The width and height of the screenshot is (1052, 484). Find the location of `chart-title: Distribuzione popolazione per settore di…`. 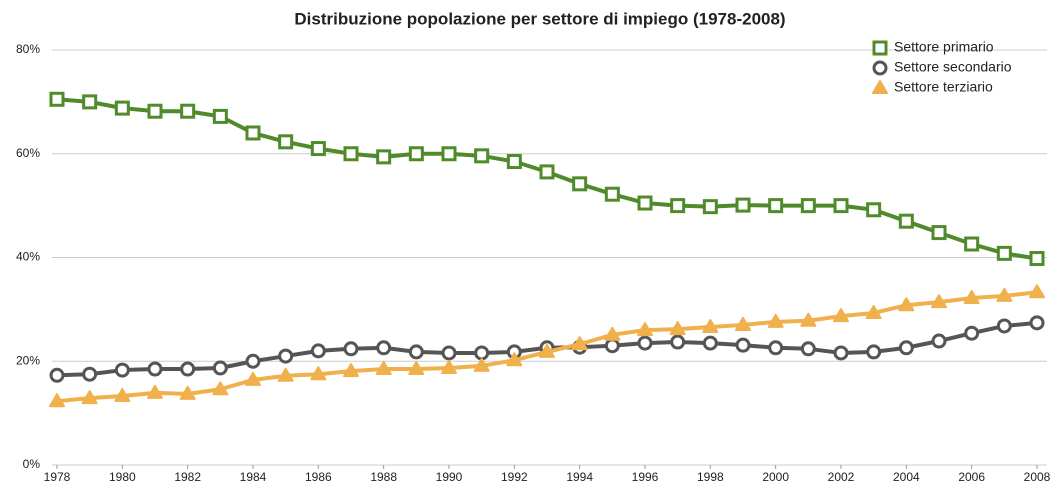

chart-title: Distribuzione popolazione per settore di… is located at coordinates (539, 18).